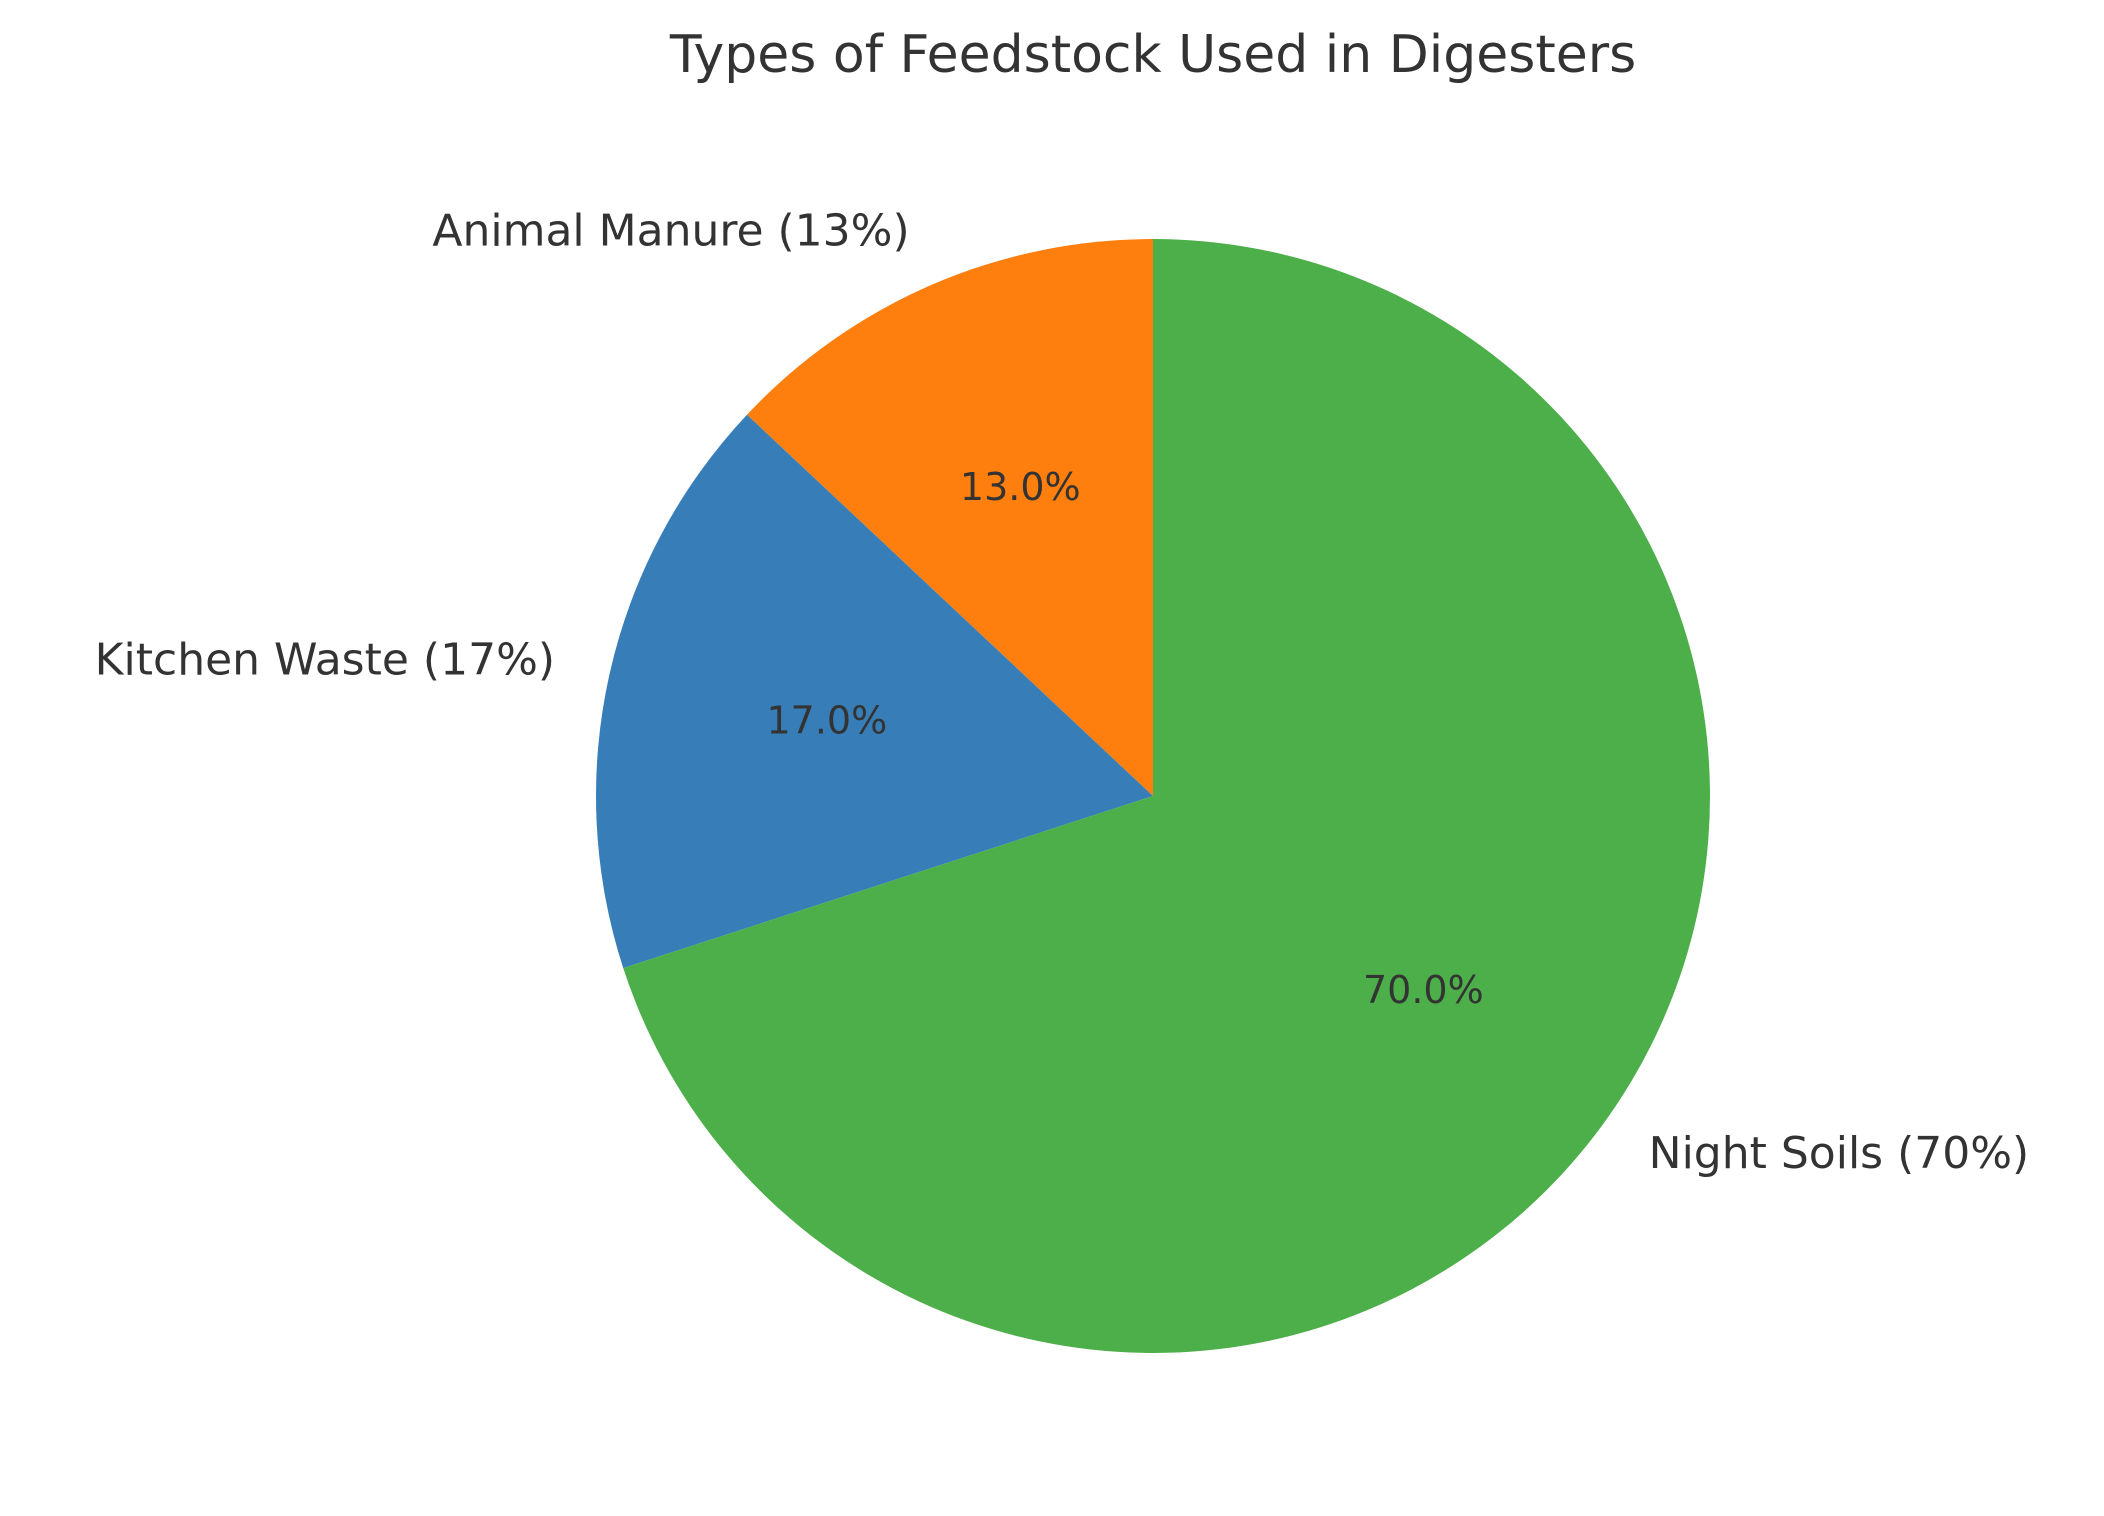 This screenshot has width=2104, height=1516. What do you see at coordinates (1152, 55) in the screenshot?
I see `chart-title: Types of Feedstock Used in Digesters` at bounding box center [1152, 55].